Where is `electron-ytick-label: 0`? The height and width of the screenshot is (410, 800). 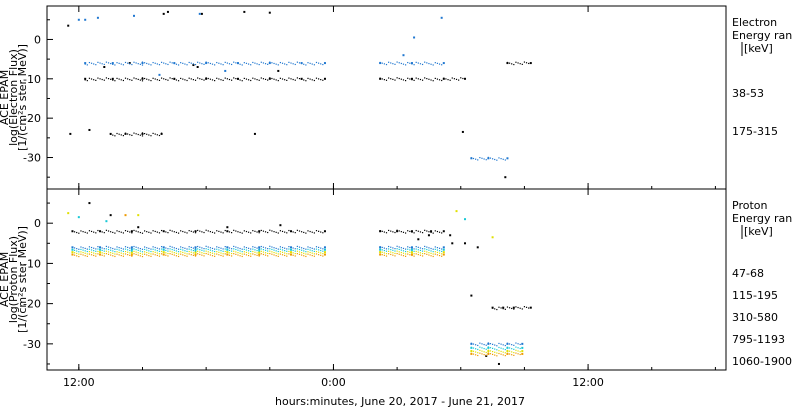
electron-ytick-label: 0 is located at coordinates (37, 39).